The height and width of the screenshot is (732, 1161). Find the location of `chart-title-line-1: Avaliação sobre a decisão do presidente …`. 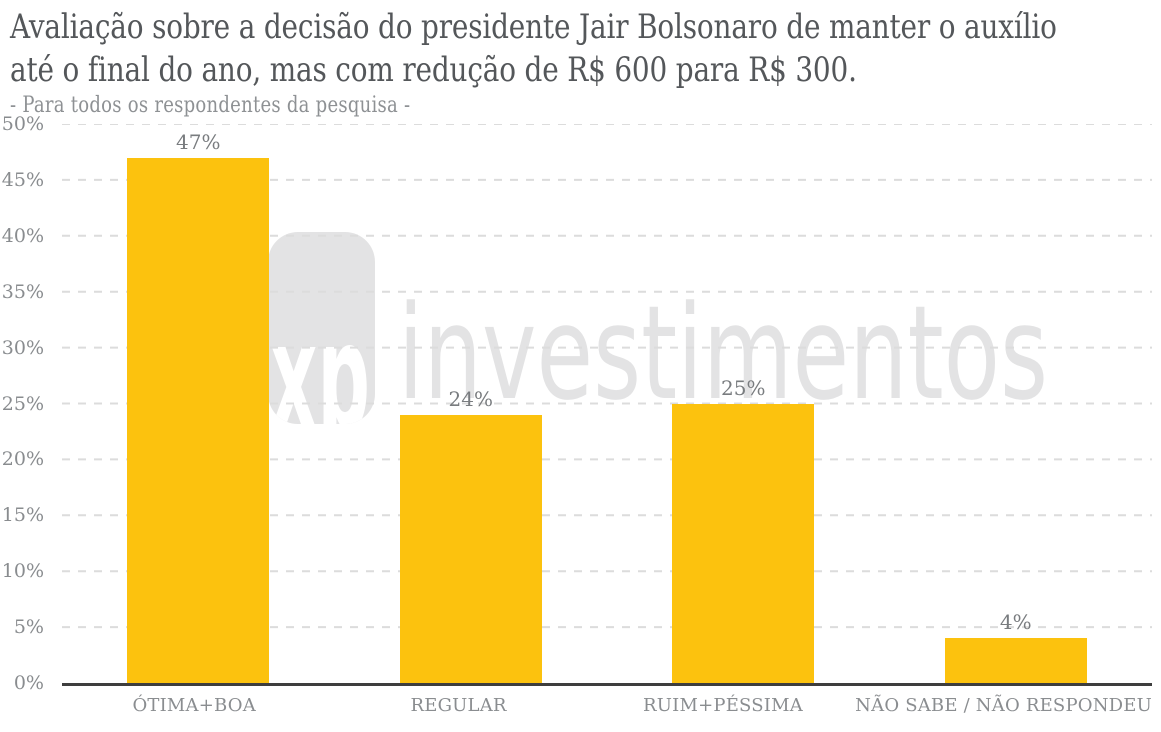

chart-title-line-1: Avaliação sobre a decisão do presidente … is located at coordinates (533, 27).